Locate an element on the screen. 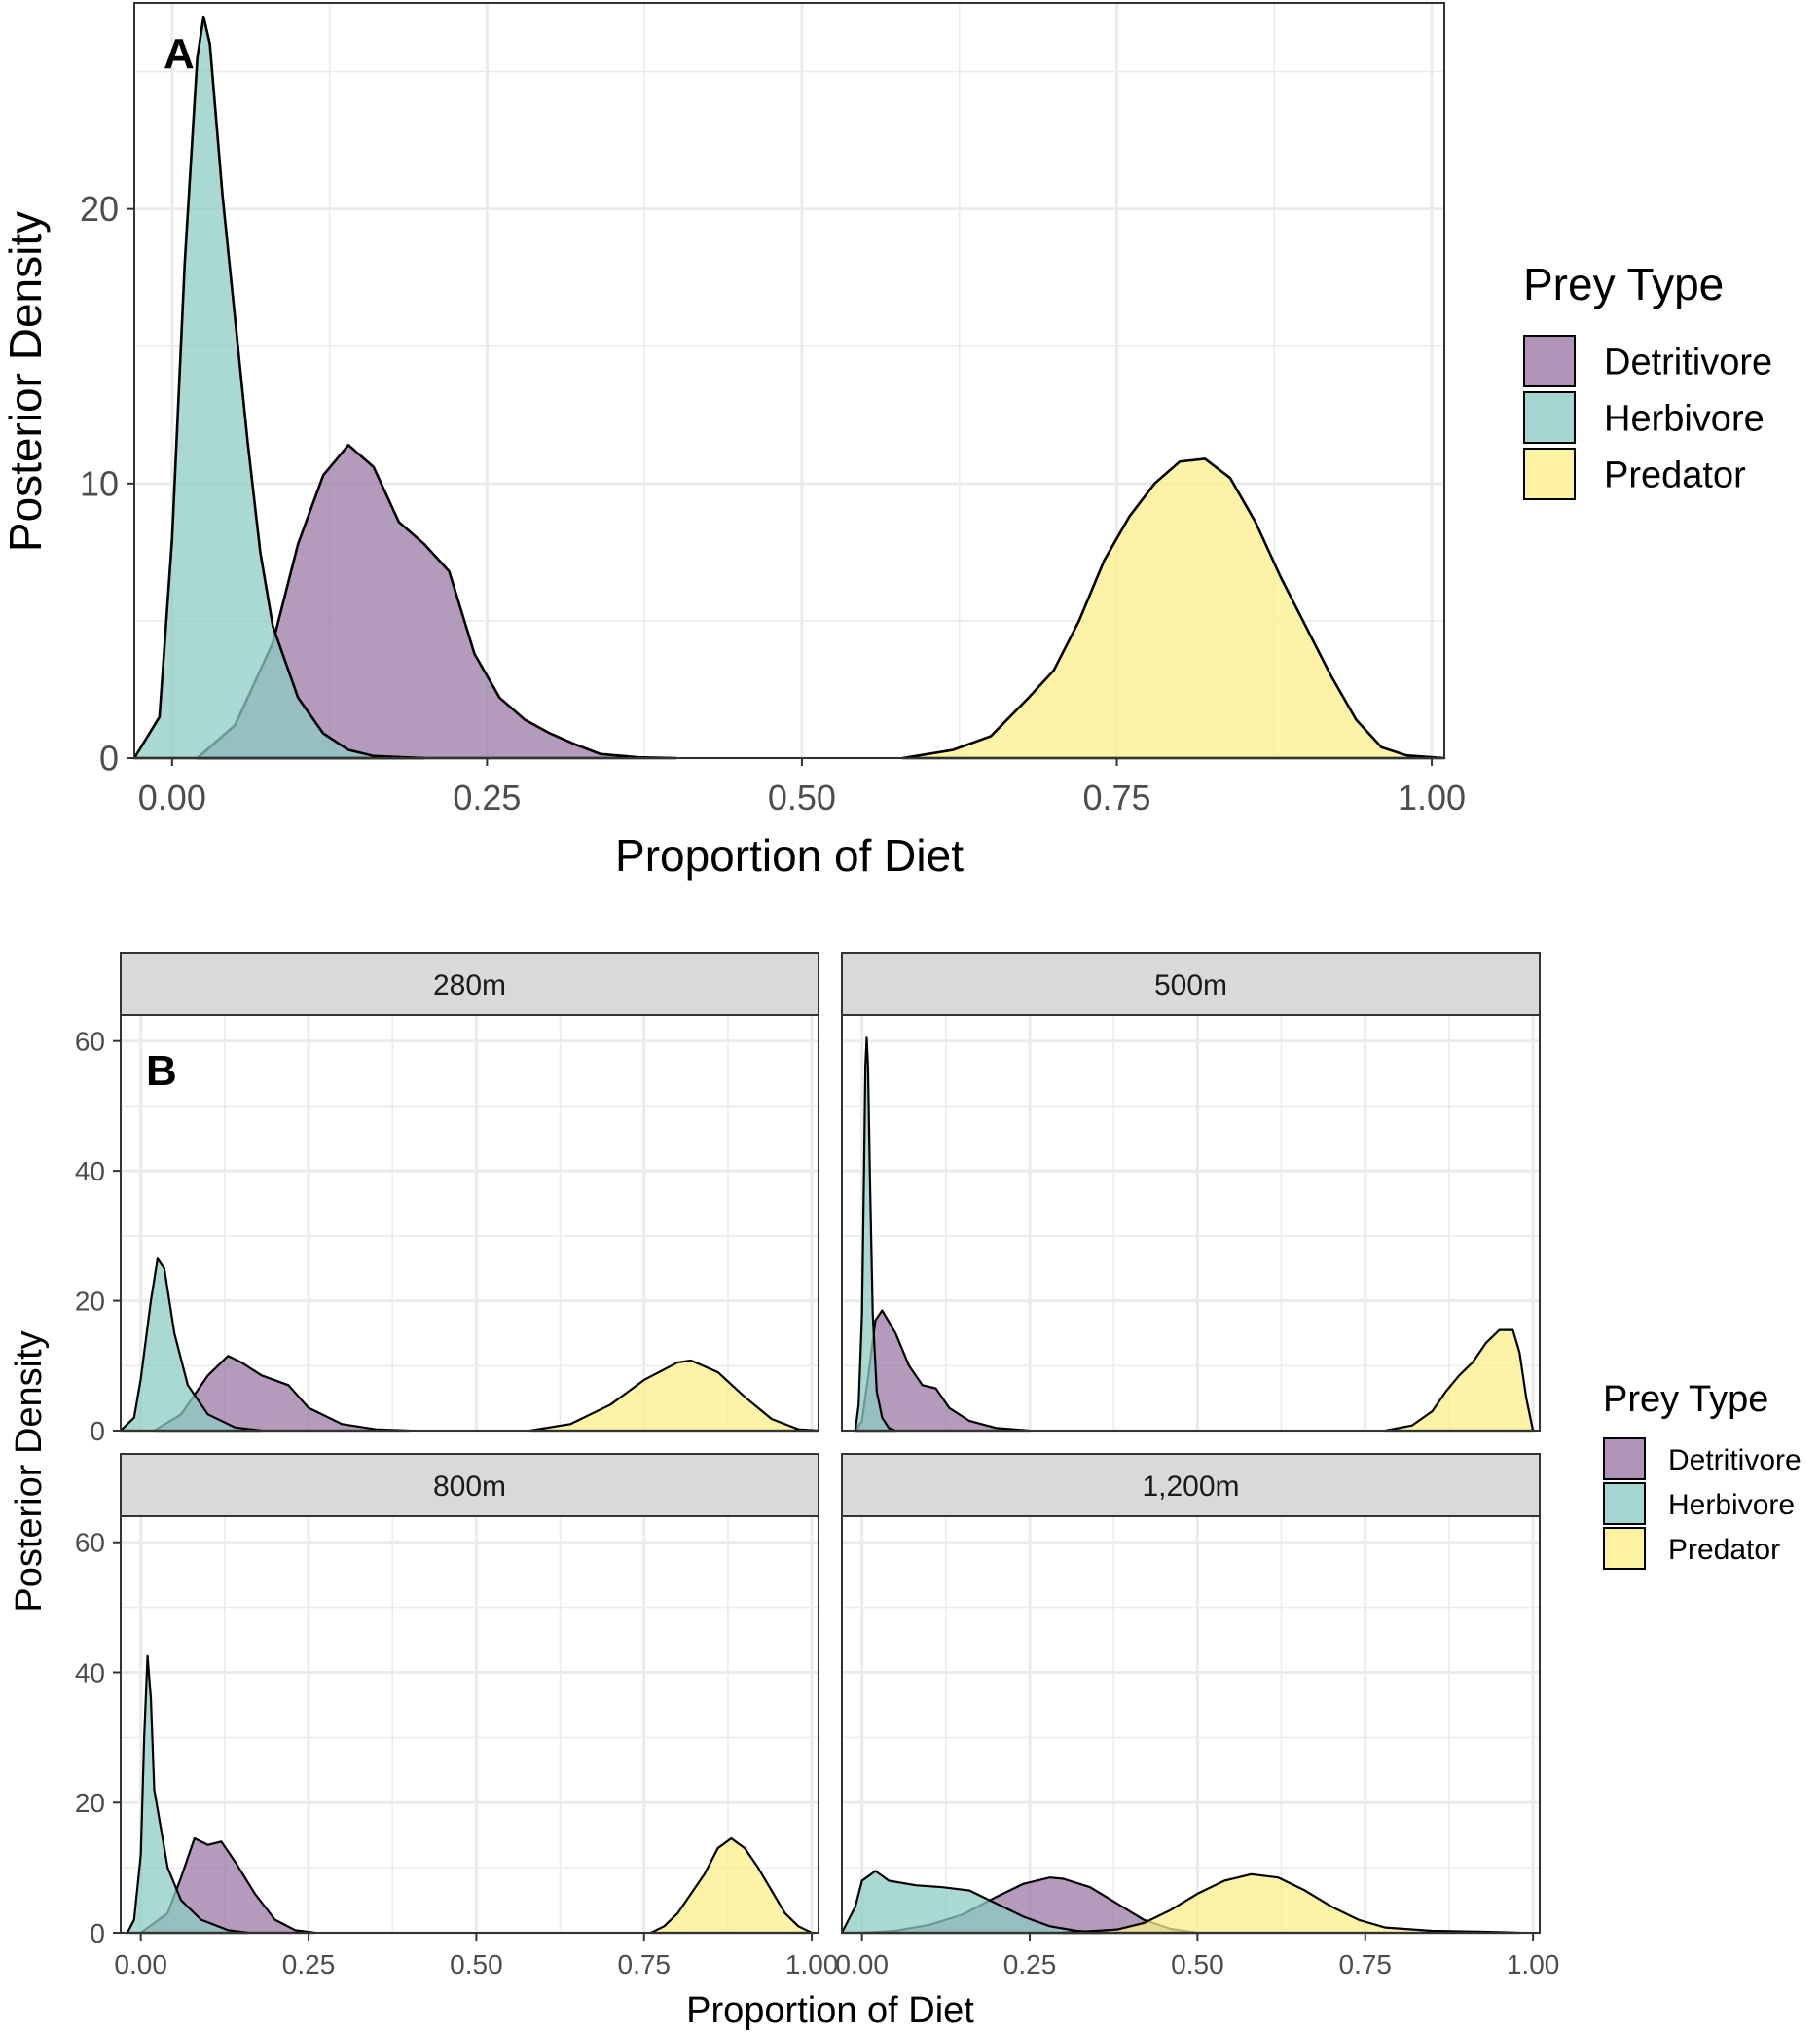 The width and height of the screenshot is (1820, 2034). facet-1-200m-grid is located at coordinates (1191, 1726).